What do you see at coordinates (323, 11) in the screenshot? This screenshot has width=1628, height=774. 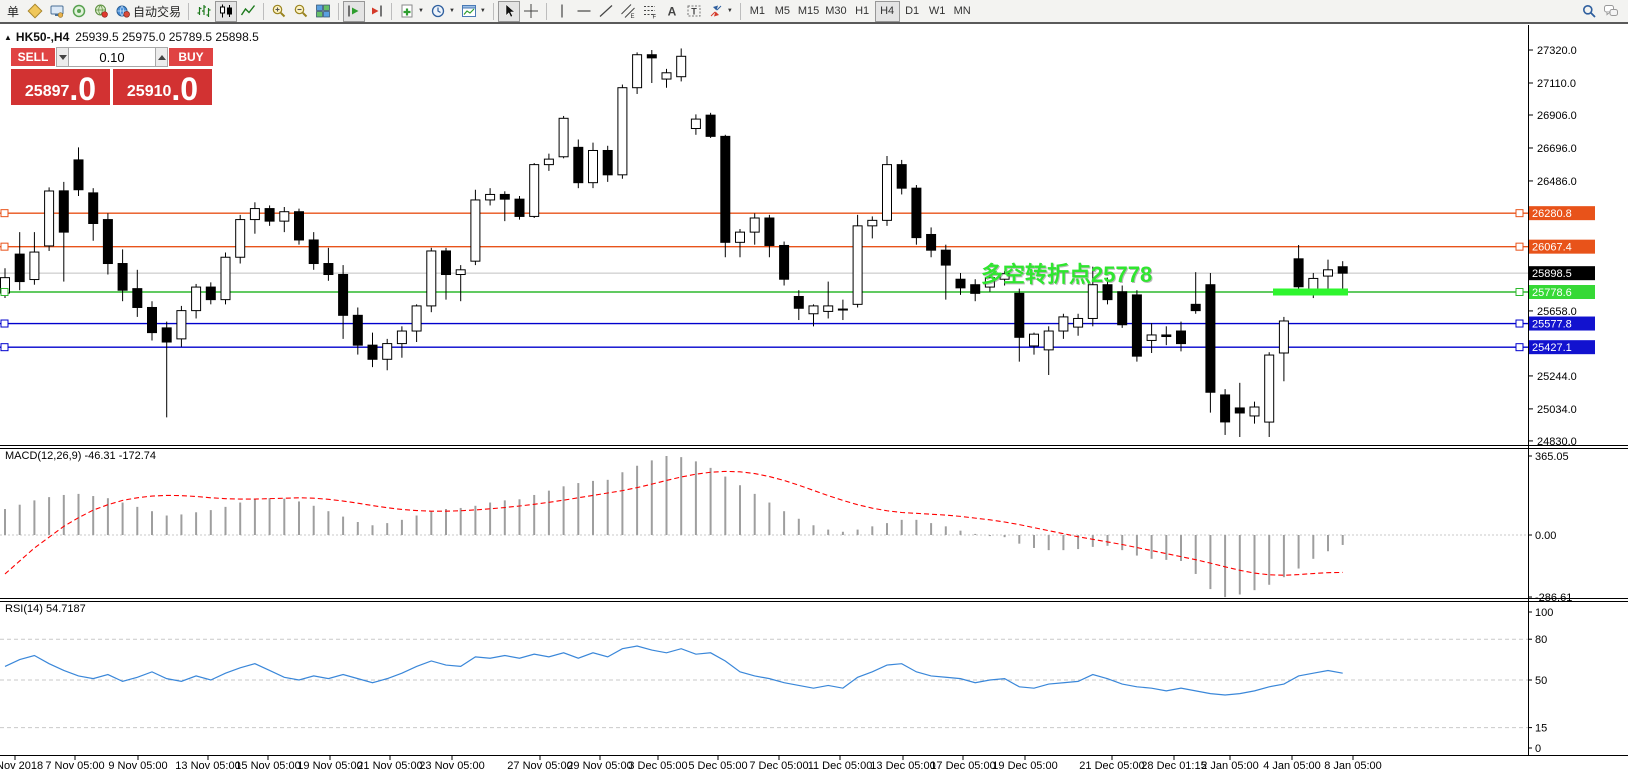 I see `tile-windows-button` at bounding box center [323, 11].